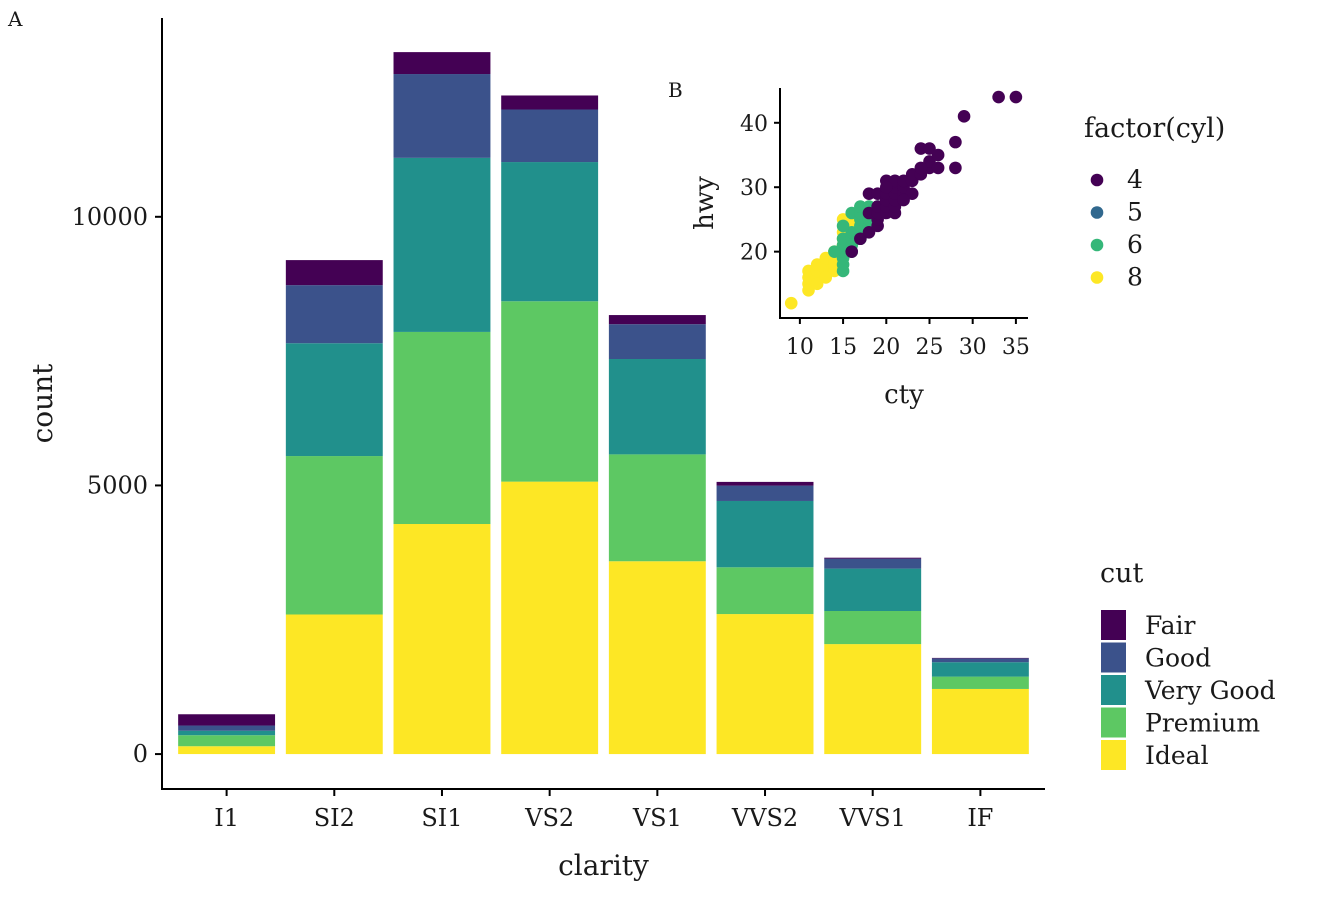  I want to click on legend-cyl: factor(cyl) 4 5 6 8, so click(1154, 202).